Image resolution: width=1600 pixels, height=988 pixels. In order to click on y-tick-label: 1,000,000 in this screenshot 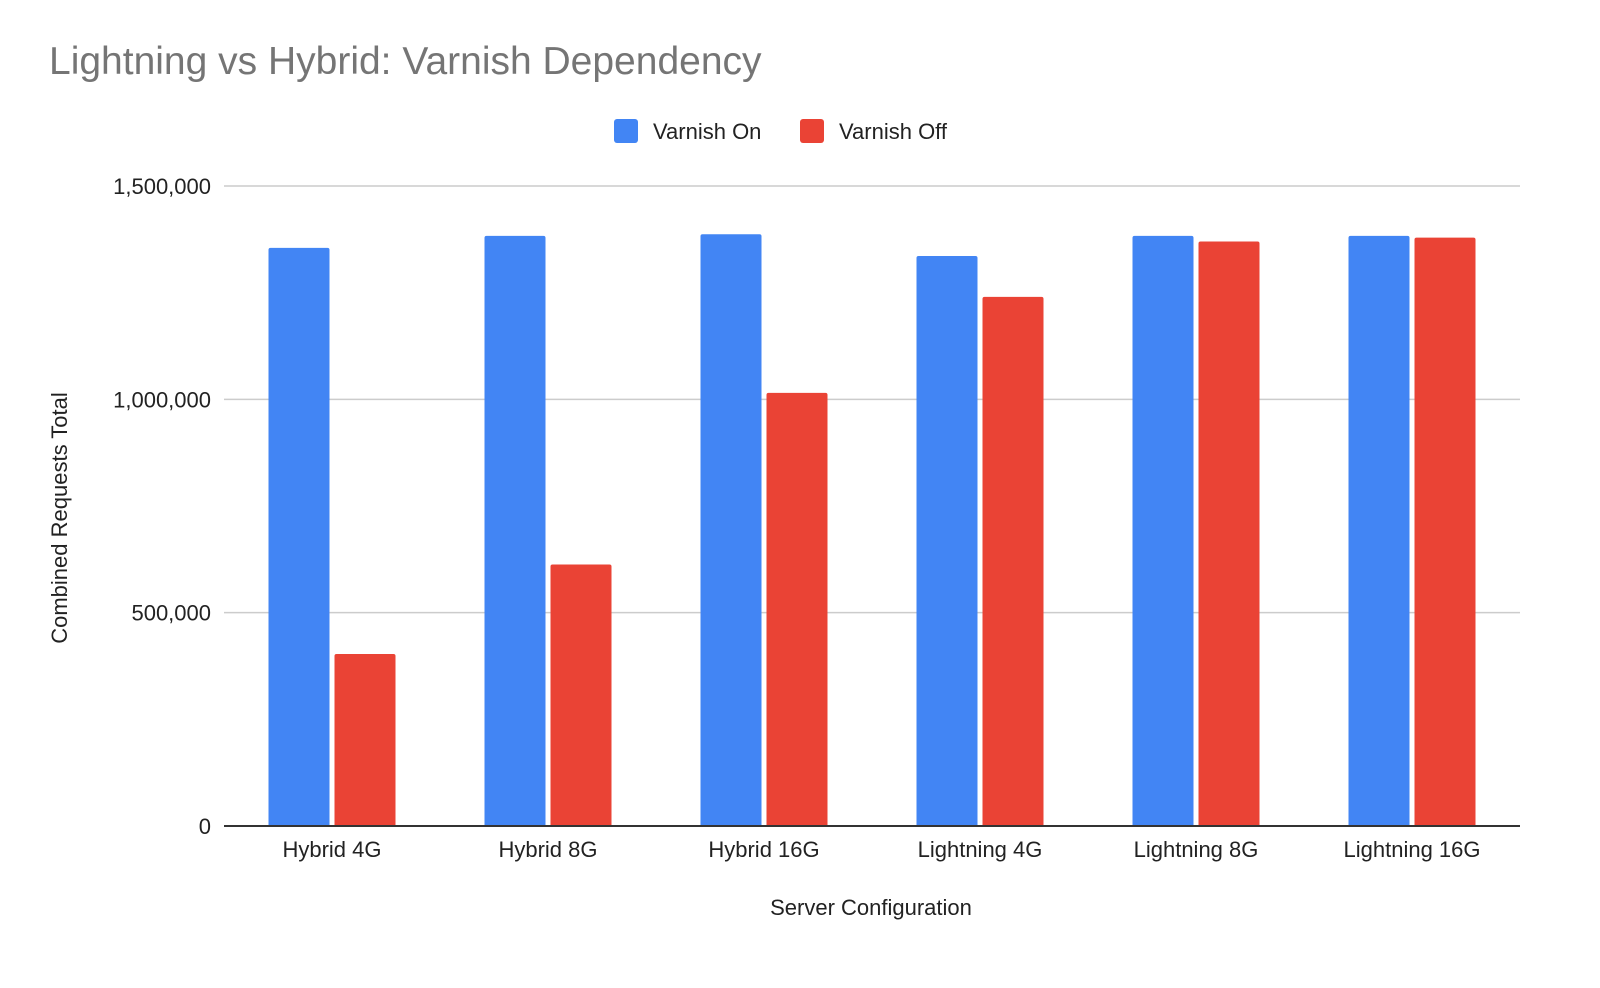, I will do `click(162, 399)`.